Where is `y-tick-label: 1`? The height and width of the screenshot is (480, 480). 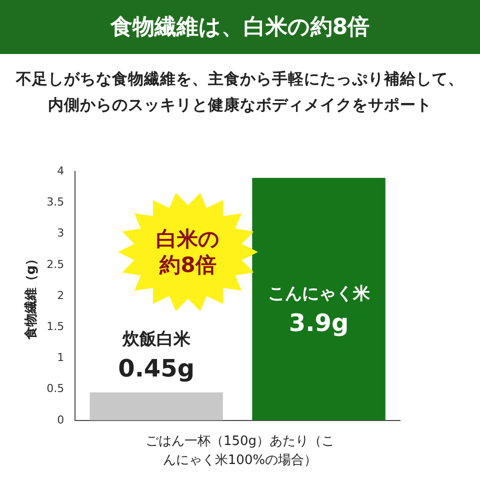
y-tick-label: 1 is located at coordinates (60, 357).